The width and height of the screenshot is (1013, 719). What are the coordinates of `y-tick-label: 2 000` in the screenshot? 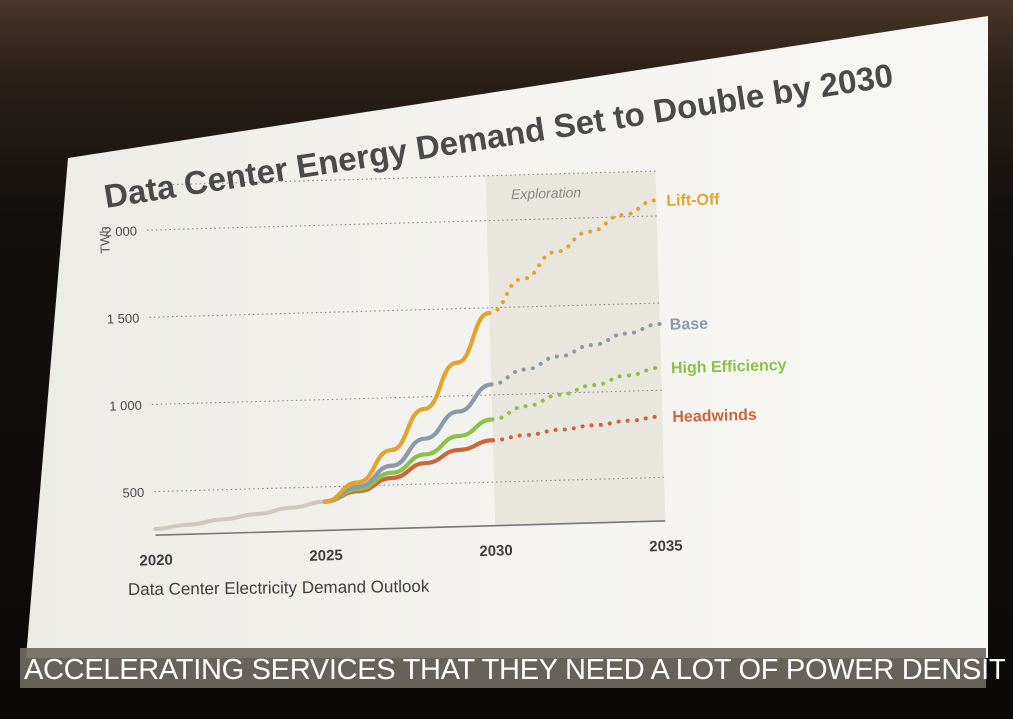 It's located at (120, 231).